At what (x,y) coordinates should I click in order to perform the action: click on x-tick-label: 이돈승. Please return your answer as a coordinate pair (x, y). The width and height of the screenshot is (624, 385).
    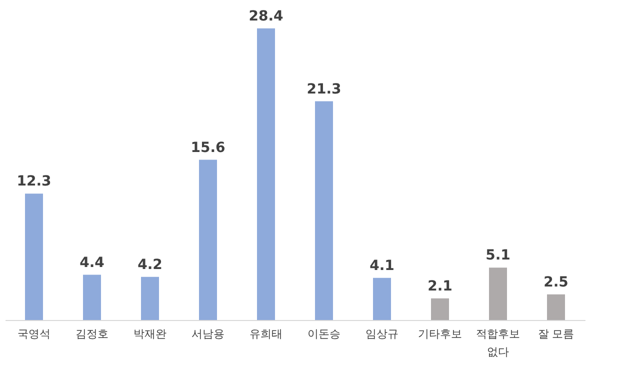
    Looking at the image, I should click on (324, 334).